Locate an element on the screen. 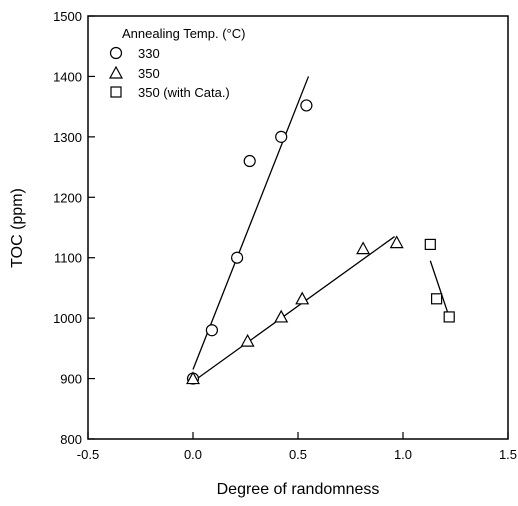 This screenshot has height=506, width=518. y-axis-title: TOC (ppm) is located at coordinates (17, 228).